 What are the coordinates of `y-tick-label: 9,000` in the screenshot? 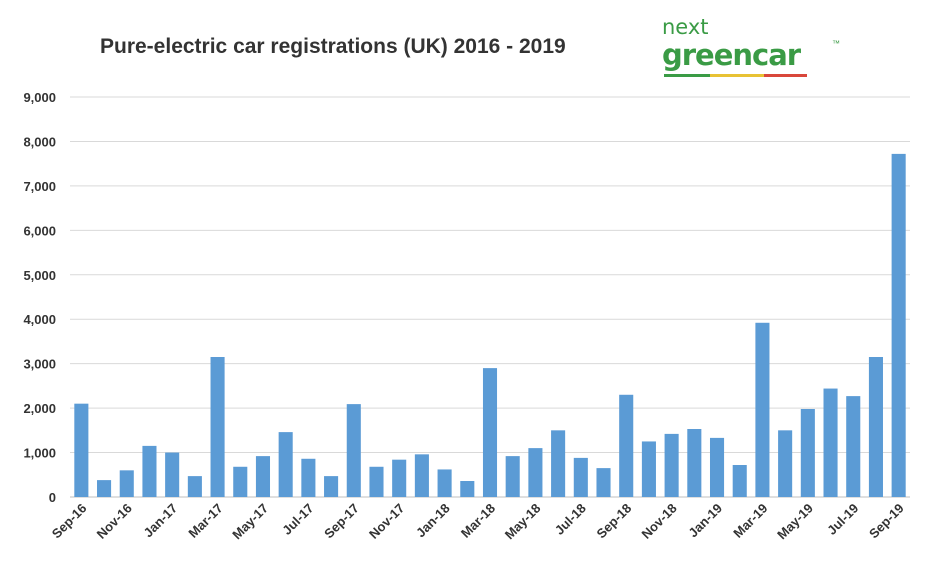 It's located at (39, 97).